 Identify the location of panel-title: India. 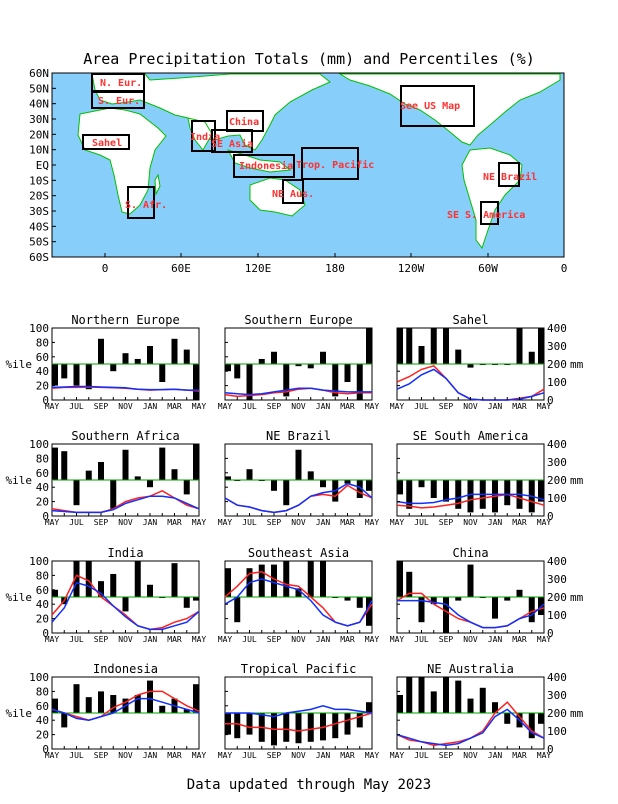
(125, 553).